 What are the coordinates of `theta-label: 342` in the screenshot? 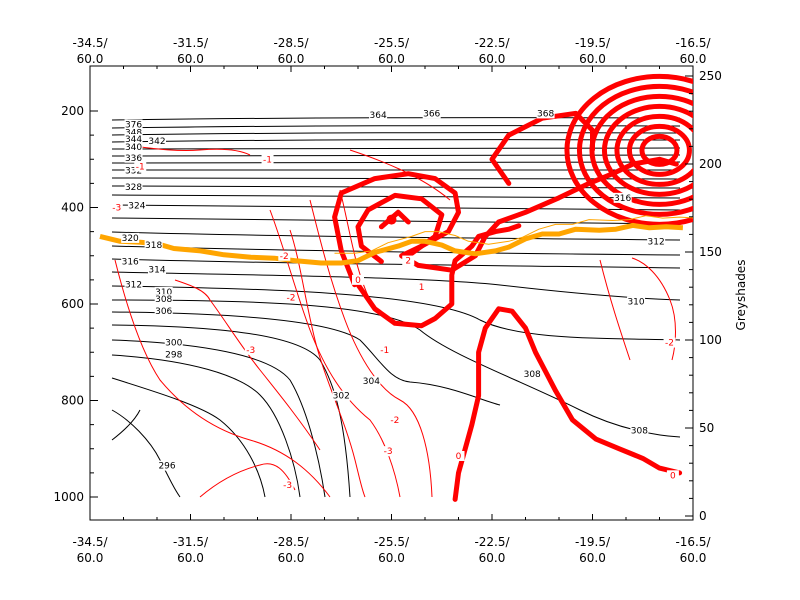 It's located at (156, 142).